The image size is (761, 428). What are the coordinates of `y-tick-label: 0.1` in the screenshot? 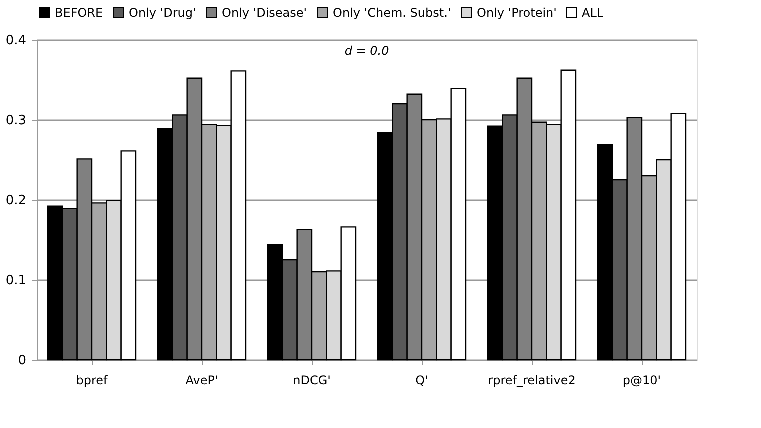 It's located at (16, 281).